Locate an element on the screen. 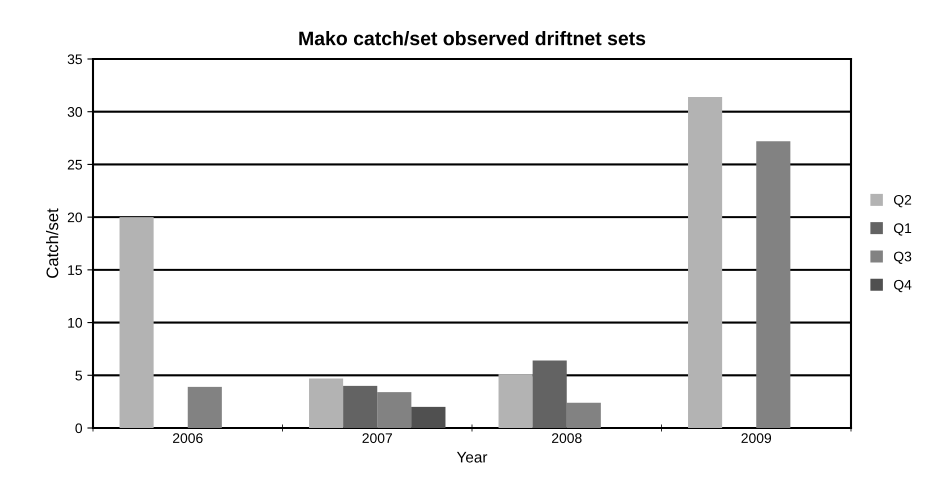 Image resolution: width=937 pixels, height=491 pixels. x-axis-title: Year is located at coordinates (472, 457).